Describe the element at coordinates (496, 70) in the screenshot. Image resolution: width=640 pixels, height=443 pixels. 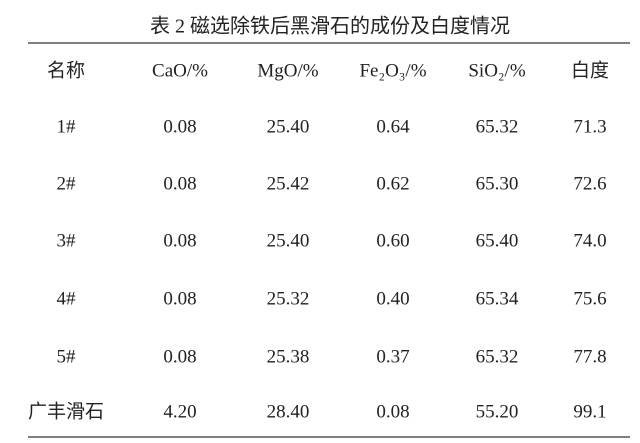
I see `header-cell: SiO₂/%` at that location.